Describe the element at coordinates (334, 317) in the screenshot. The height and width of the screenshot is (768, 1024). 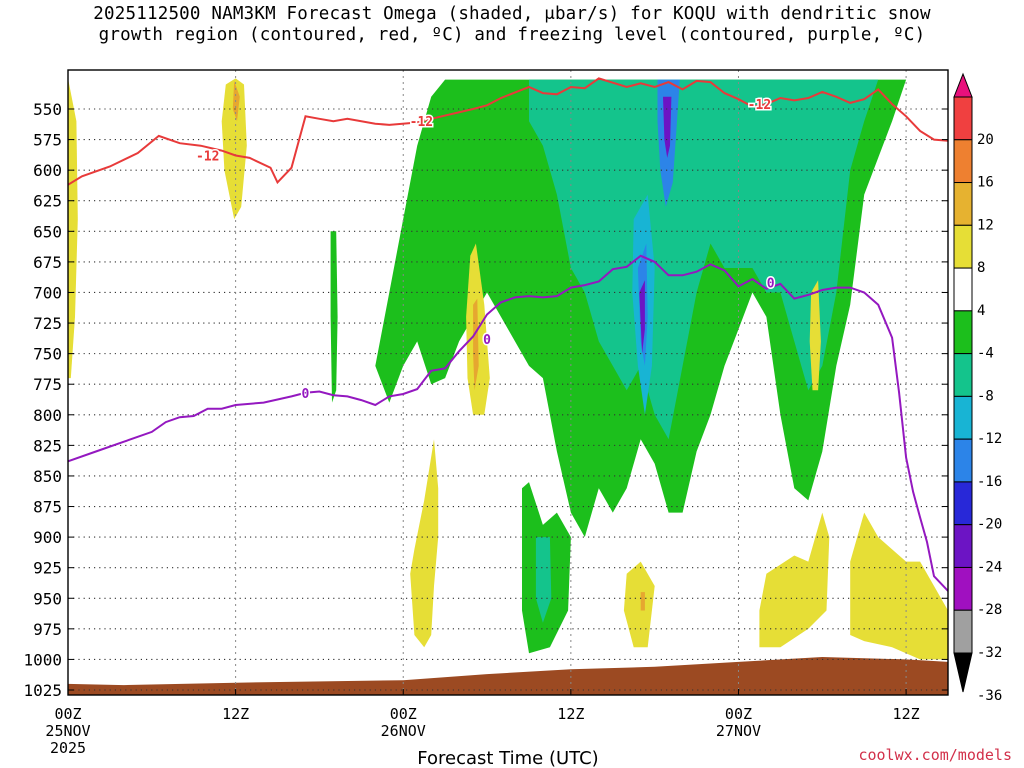
I see `shade-green-small-left` at that location.